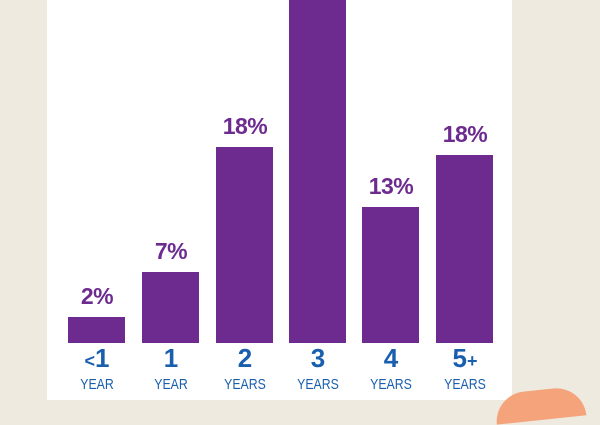 The image size is (600, 425). Describe the element at coordinates (390, 275) in the screenshot. I see `bar-4-years` at that location.